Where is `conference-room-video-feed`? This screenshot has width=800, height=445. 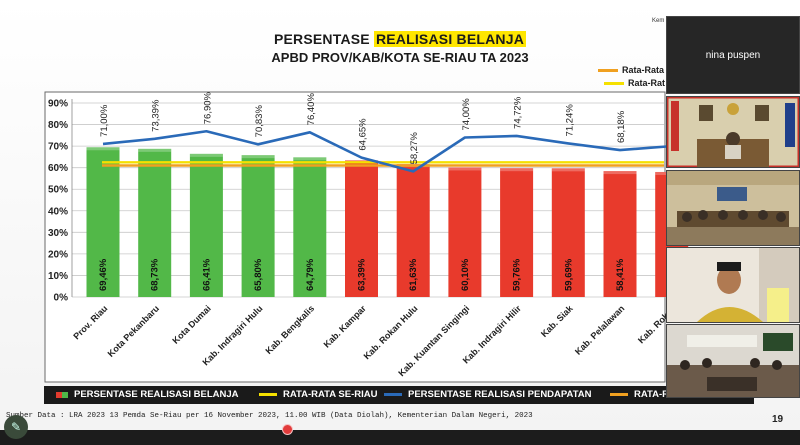 conference-room-video-feed is located at coordinates (733, 361).